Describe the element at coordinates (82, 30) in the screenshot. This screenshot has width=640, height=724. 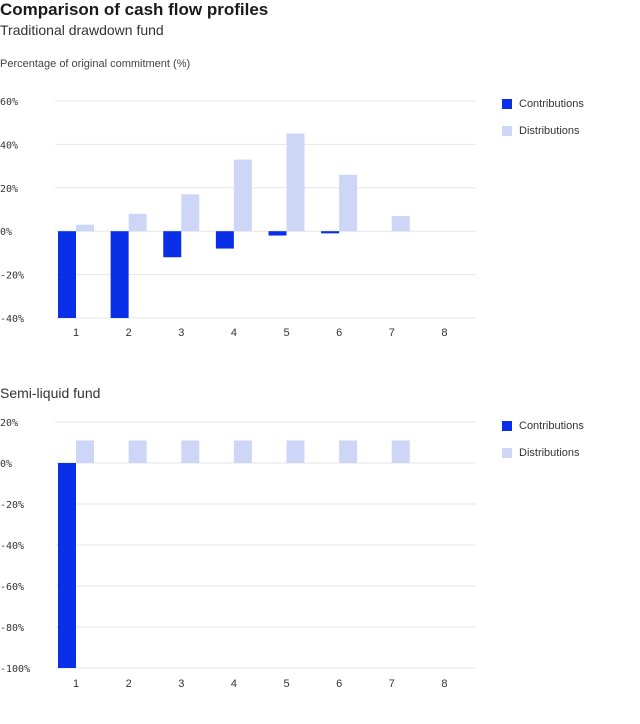
I see `chart1-subtitle: Traditional drawdown fund` at that location.